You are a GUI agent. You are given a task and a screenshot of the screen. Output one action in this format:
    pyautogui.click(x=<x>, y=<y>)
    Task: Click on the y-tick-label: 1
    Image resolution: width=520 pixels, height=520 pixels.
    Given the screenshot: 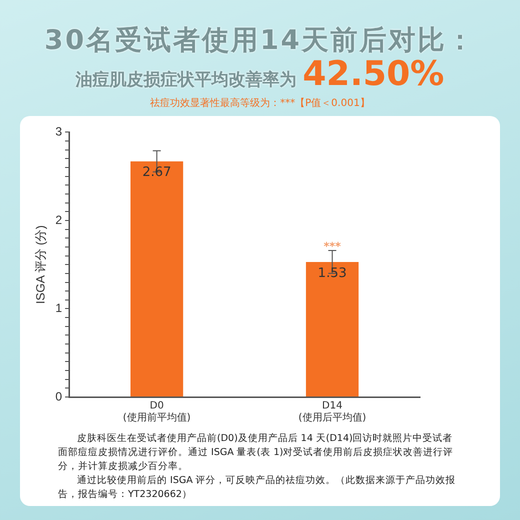 What is the action you would take?
    pyautogui.click(x=58, y=308)
    